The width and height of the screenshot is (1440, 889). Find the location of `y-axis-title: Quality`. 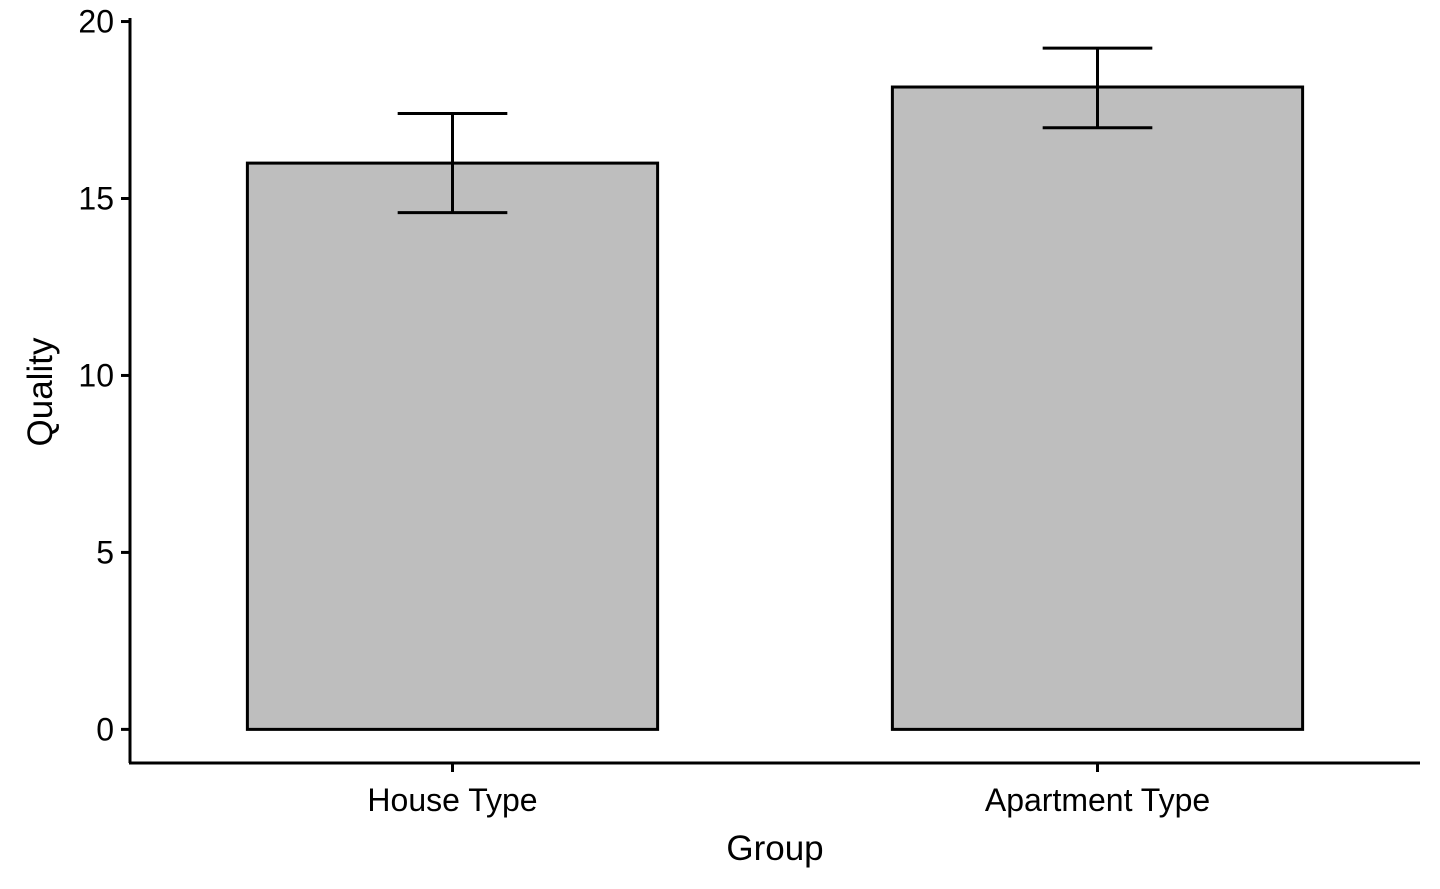

y-axis-title: Quality is located at coordinates (40, 391).